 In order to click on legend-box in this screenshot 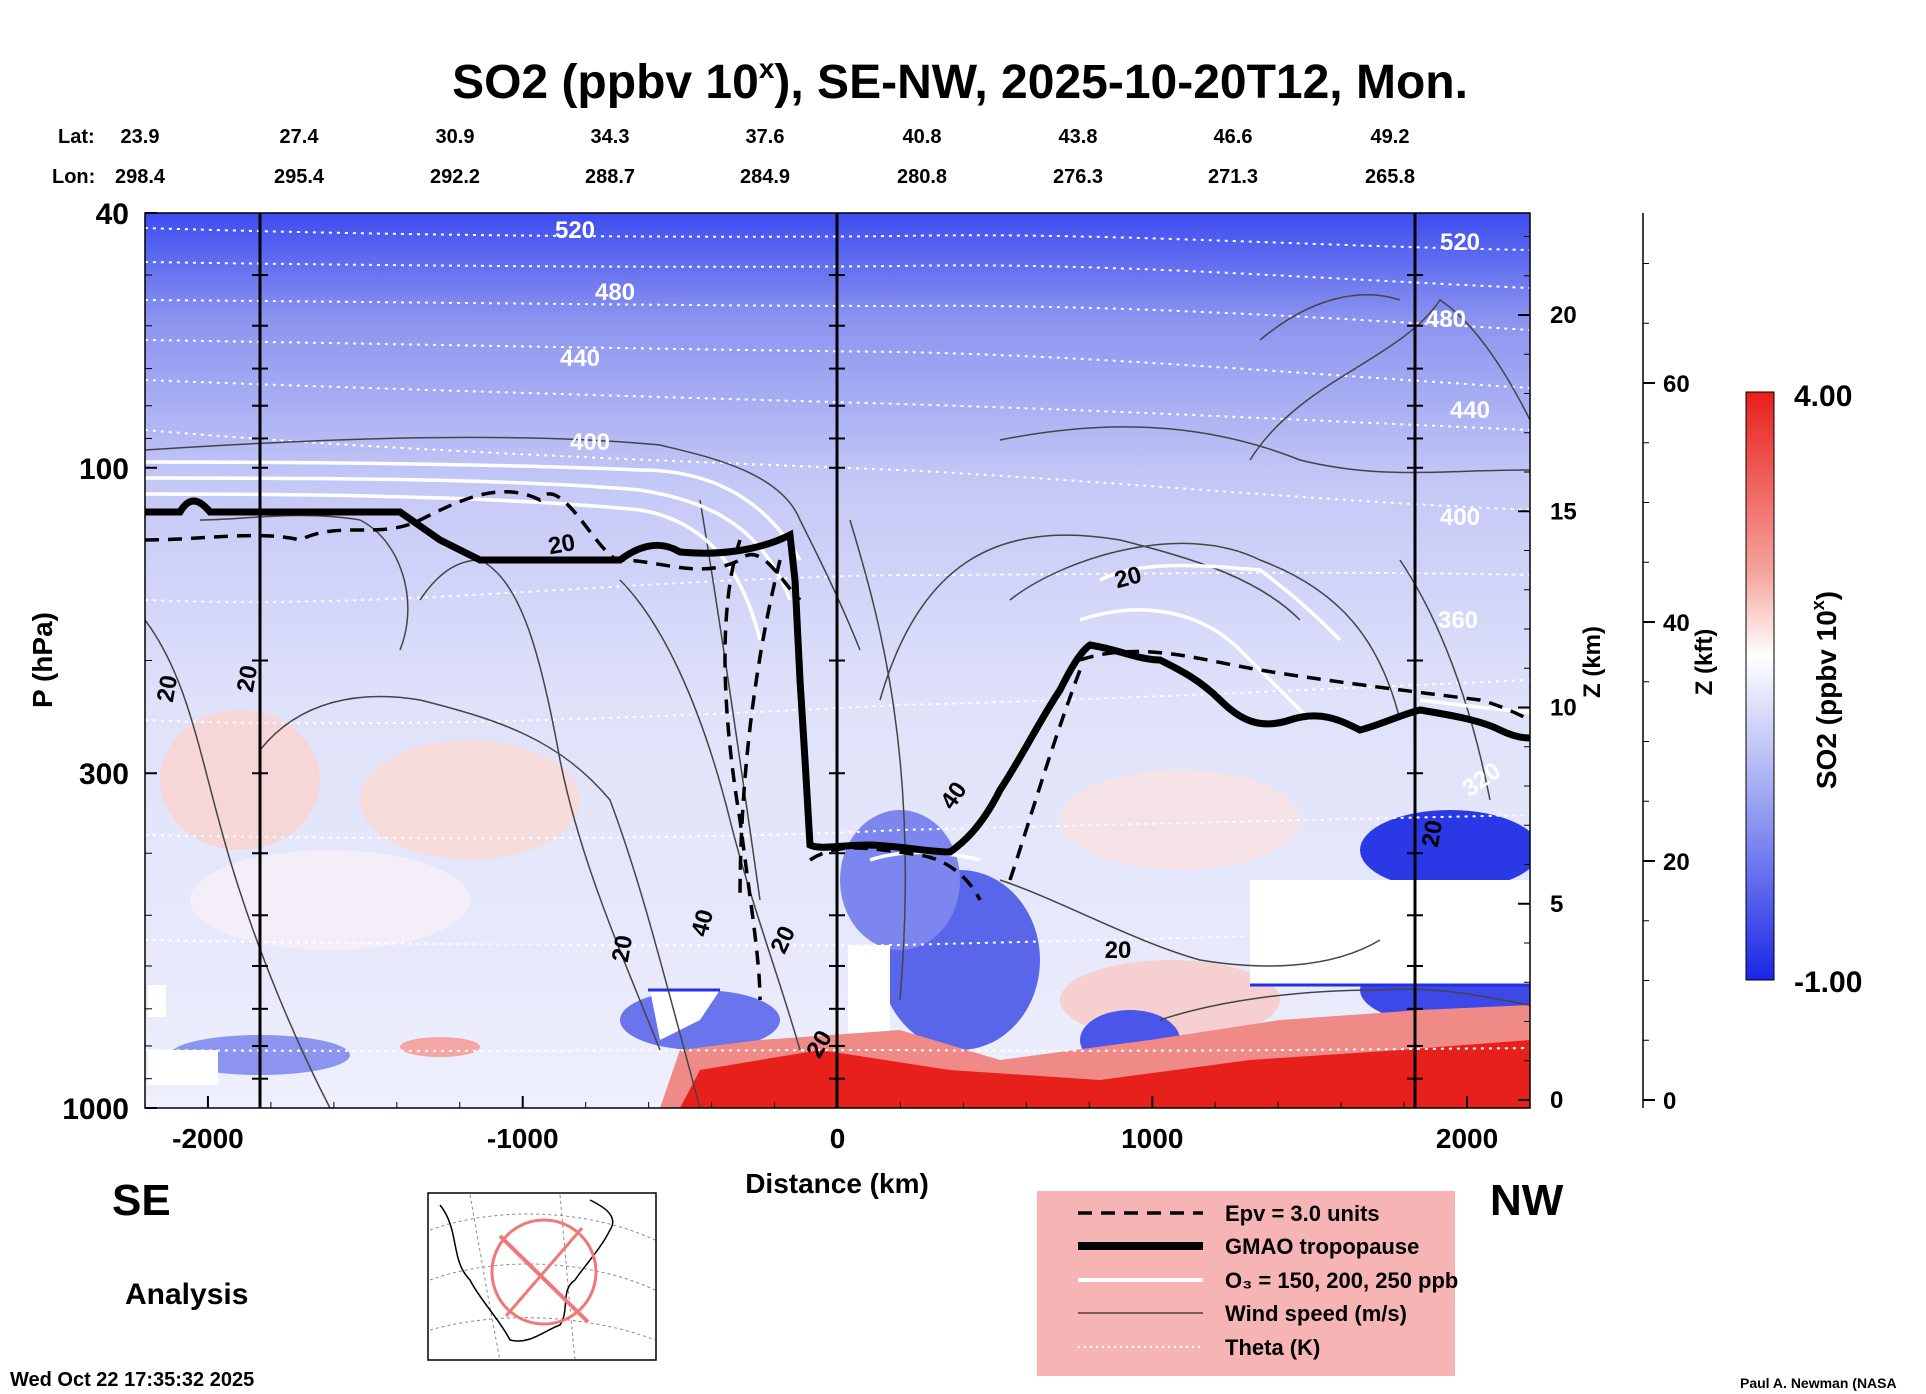, I will do `click(1246, 1283)`.